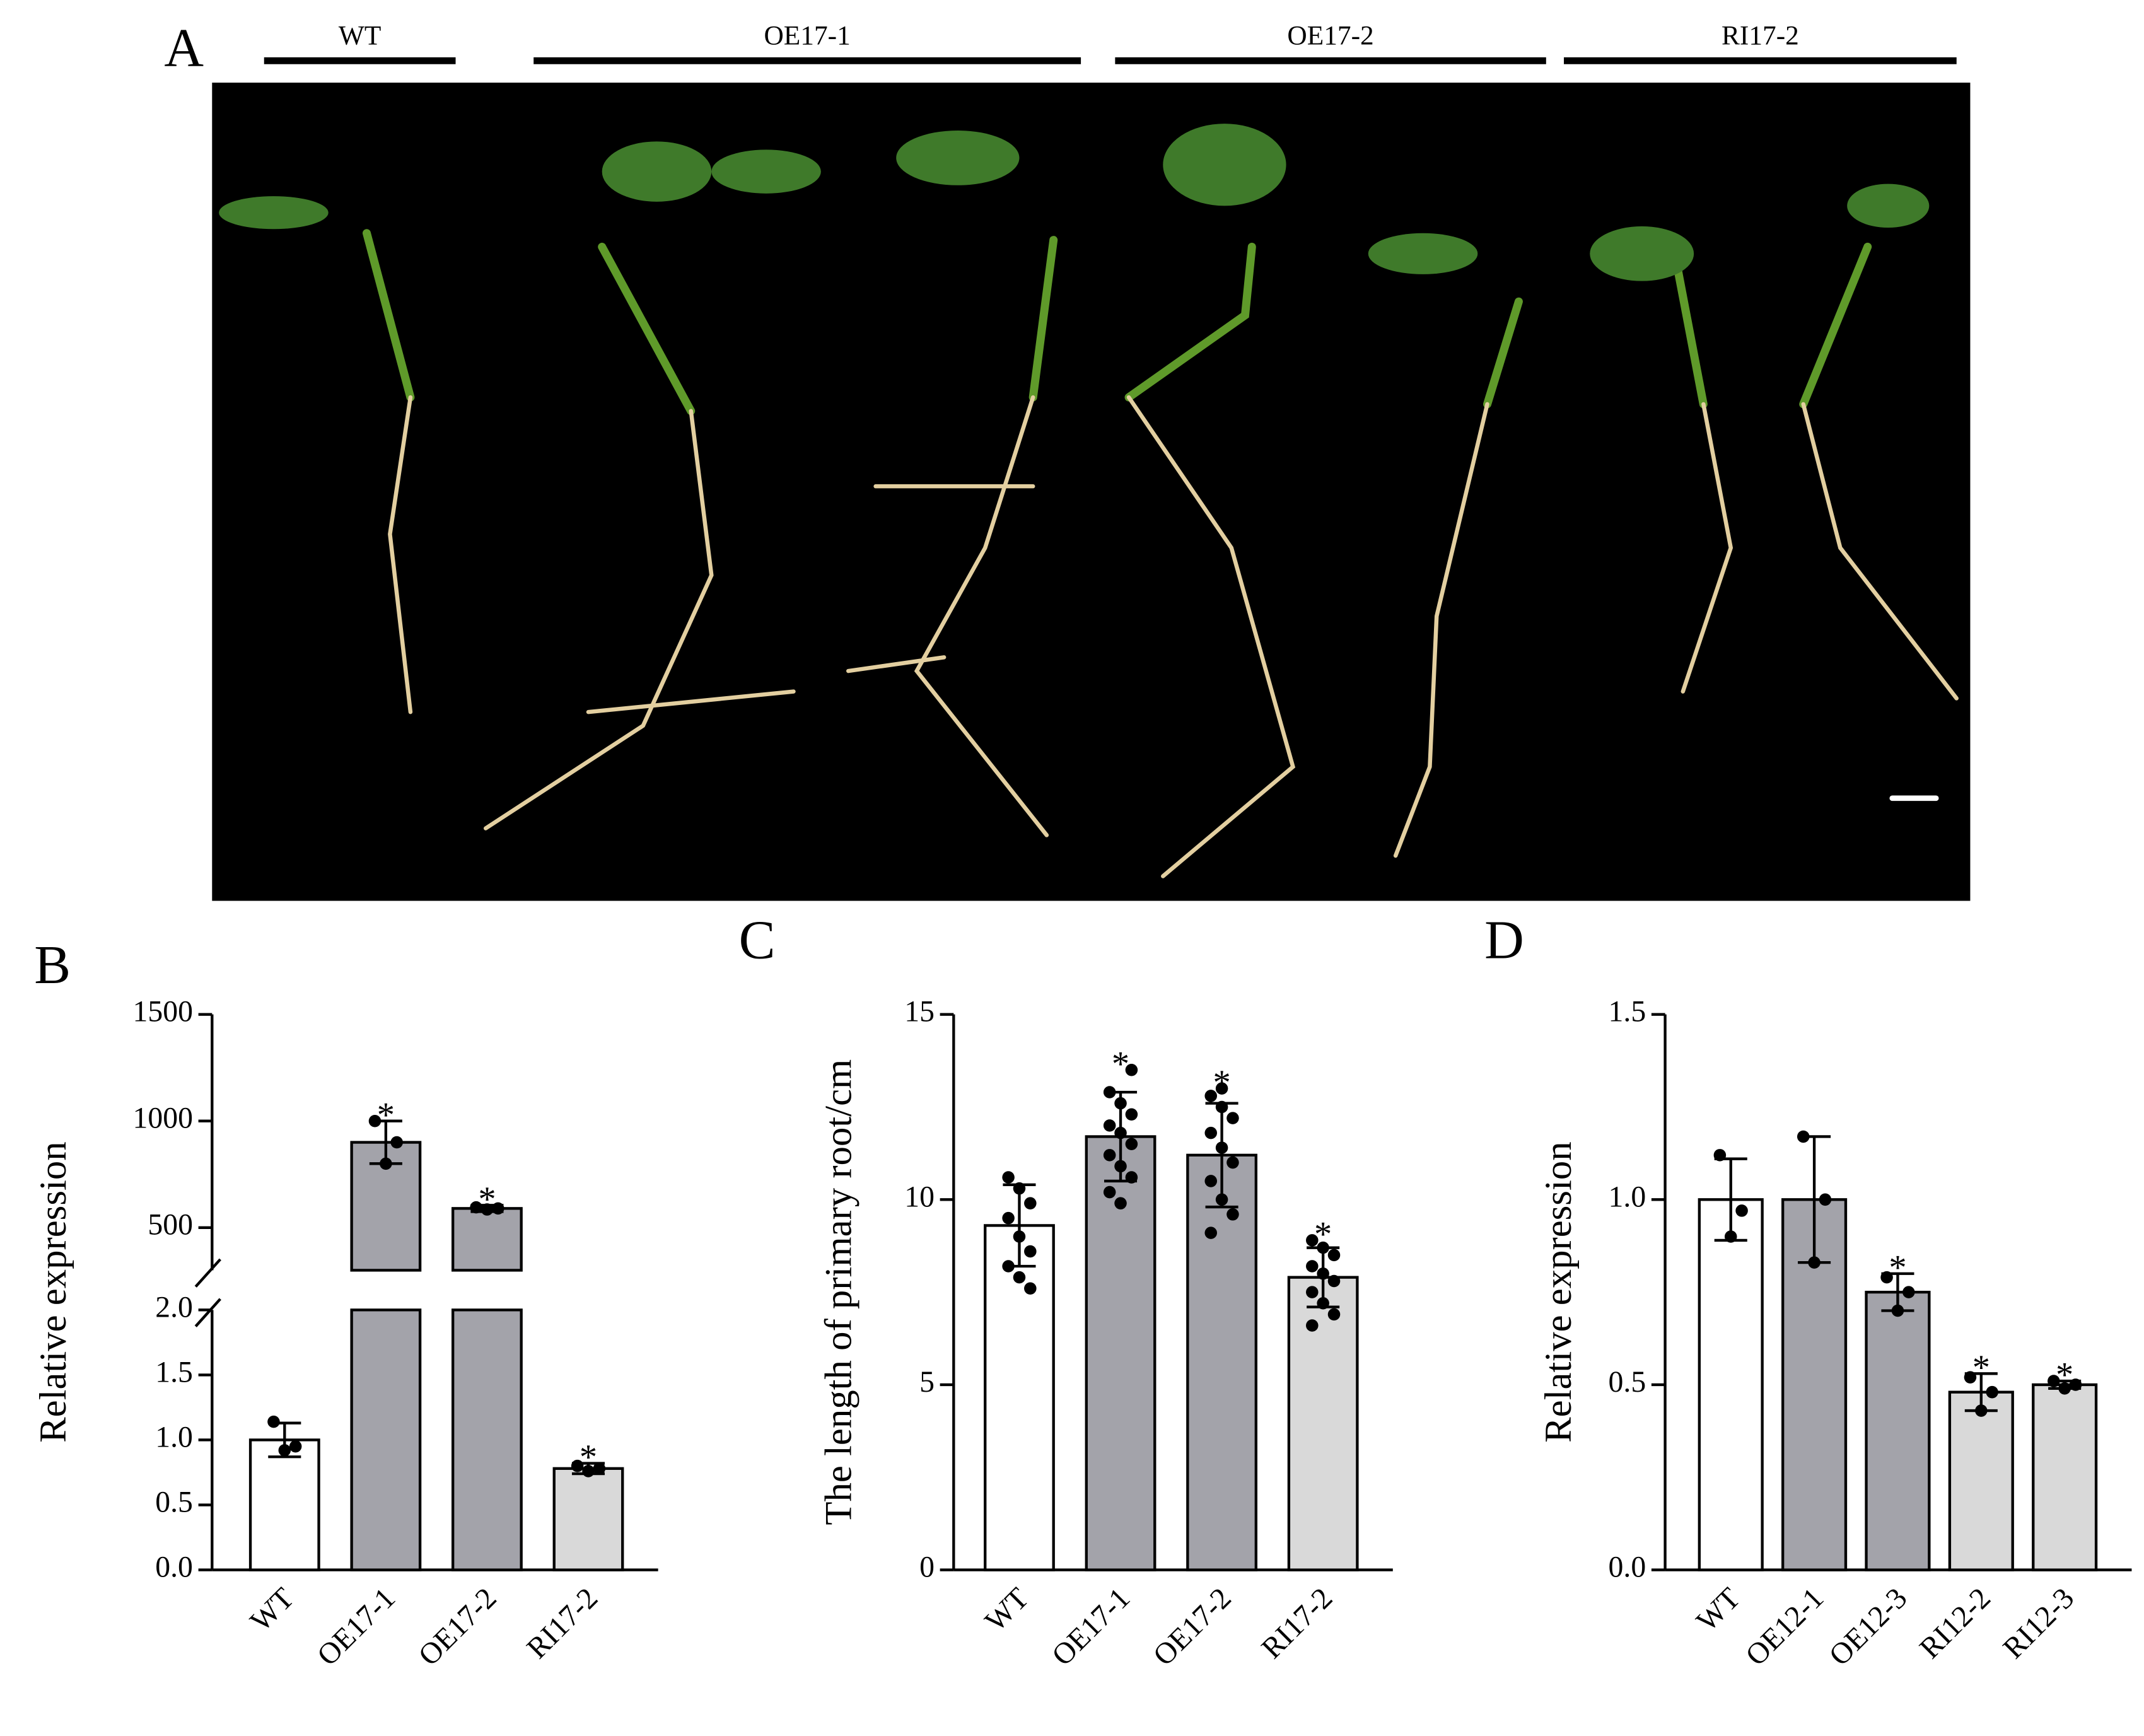  Describe the element at coordinates (839, 1292) in the screenshot. I see `y-axis-label: The length of primary root/cm` at that location.